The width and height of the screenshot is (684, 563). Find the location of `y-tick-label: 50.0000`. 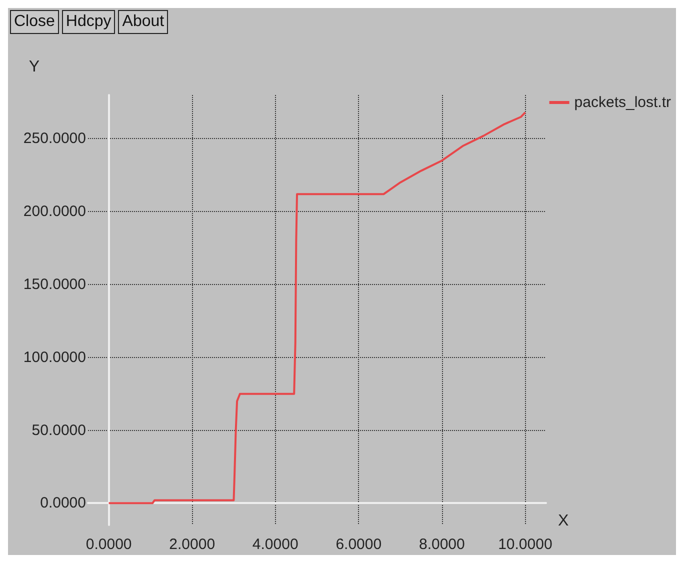

y-tick-label: 50.0000 is located at coordinates (59, 430).